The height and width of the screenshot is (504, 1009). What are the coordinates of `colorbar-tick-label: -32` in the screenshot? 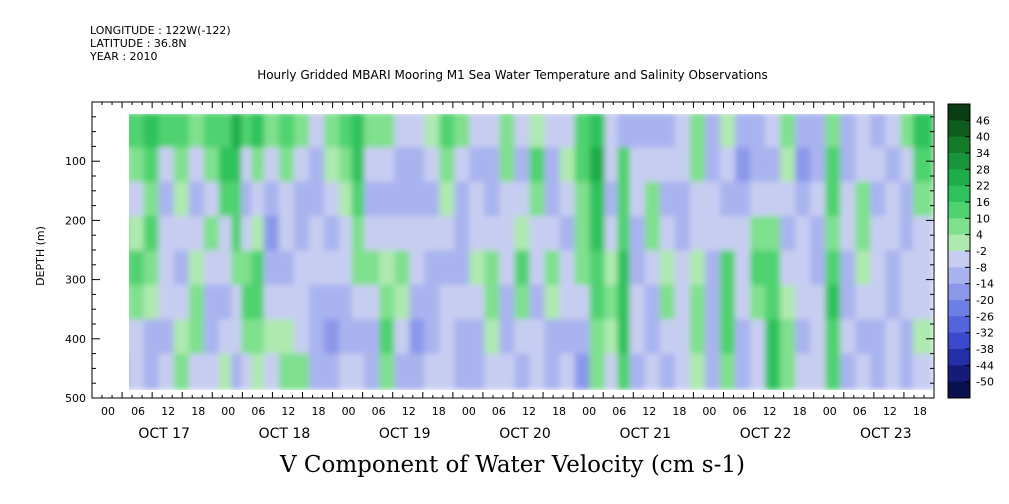 It's located at (985, 333).